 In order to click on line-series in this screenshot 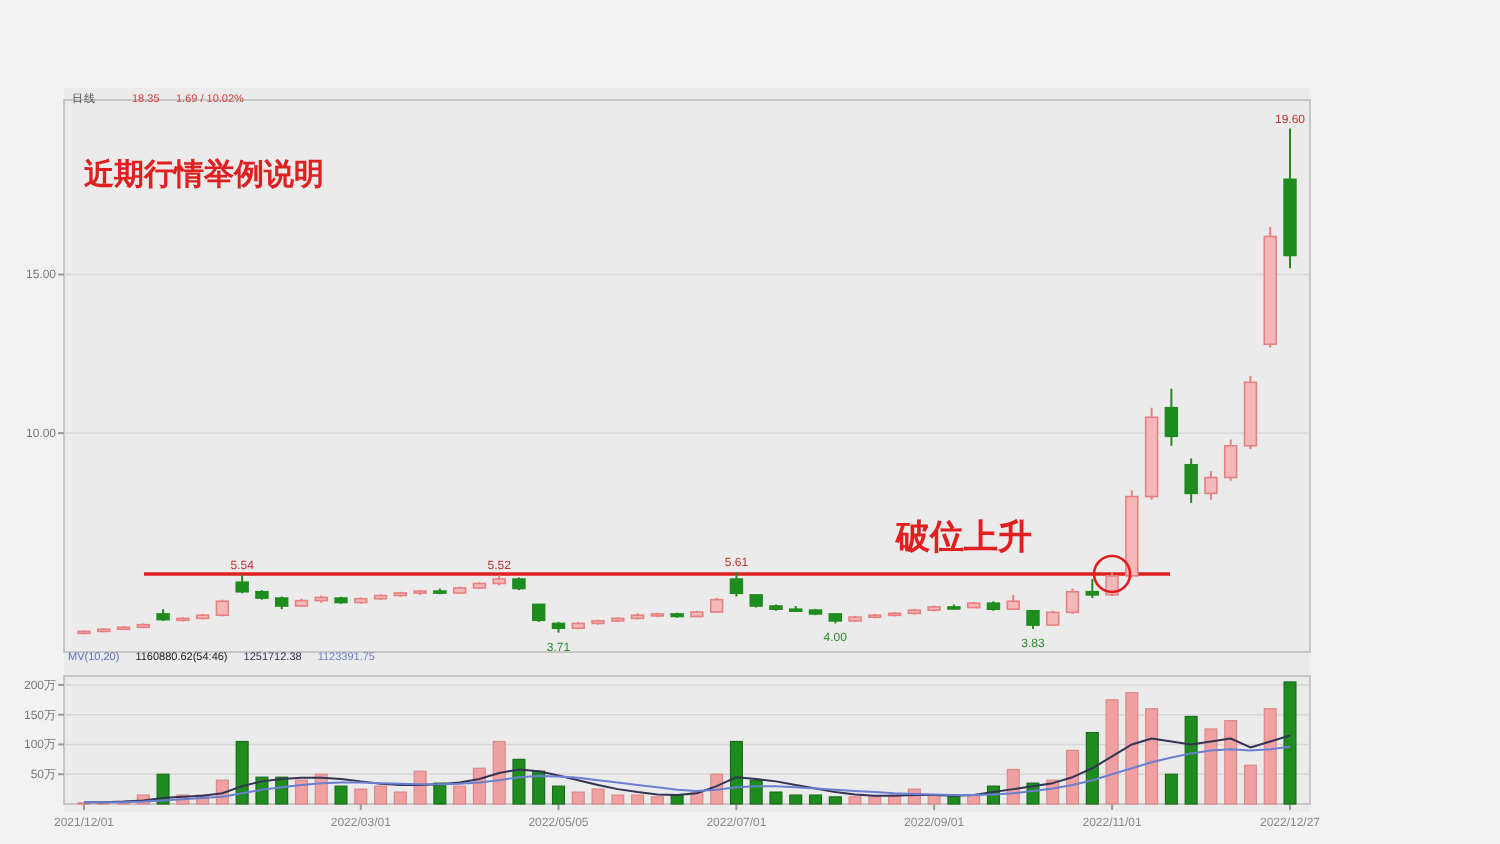, I will do `click(687, 774)`.